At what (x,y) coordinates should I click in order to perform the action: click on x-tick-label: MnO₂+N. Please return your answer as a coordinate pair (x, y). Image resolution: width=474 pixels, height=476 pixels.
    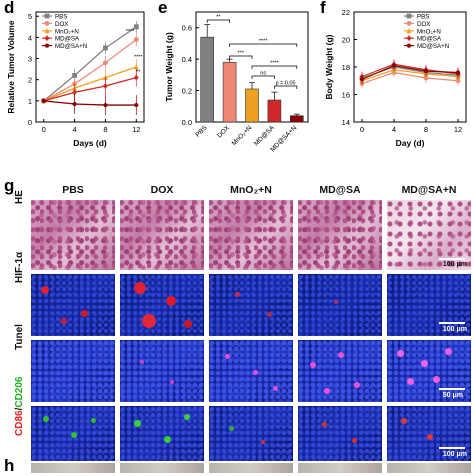
    Looking at the image, I should click on (242, 135).